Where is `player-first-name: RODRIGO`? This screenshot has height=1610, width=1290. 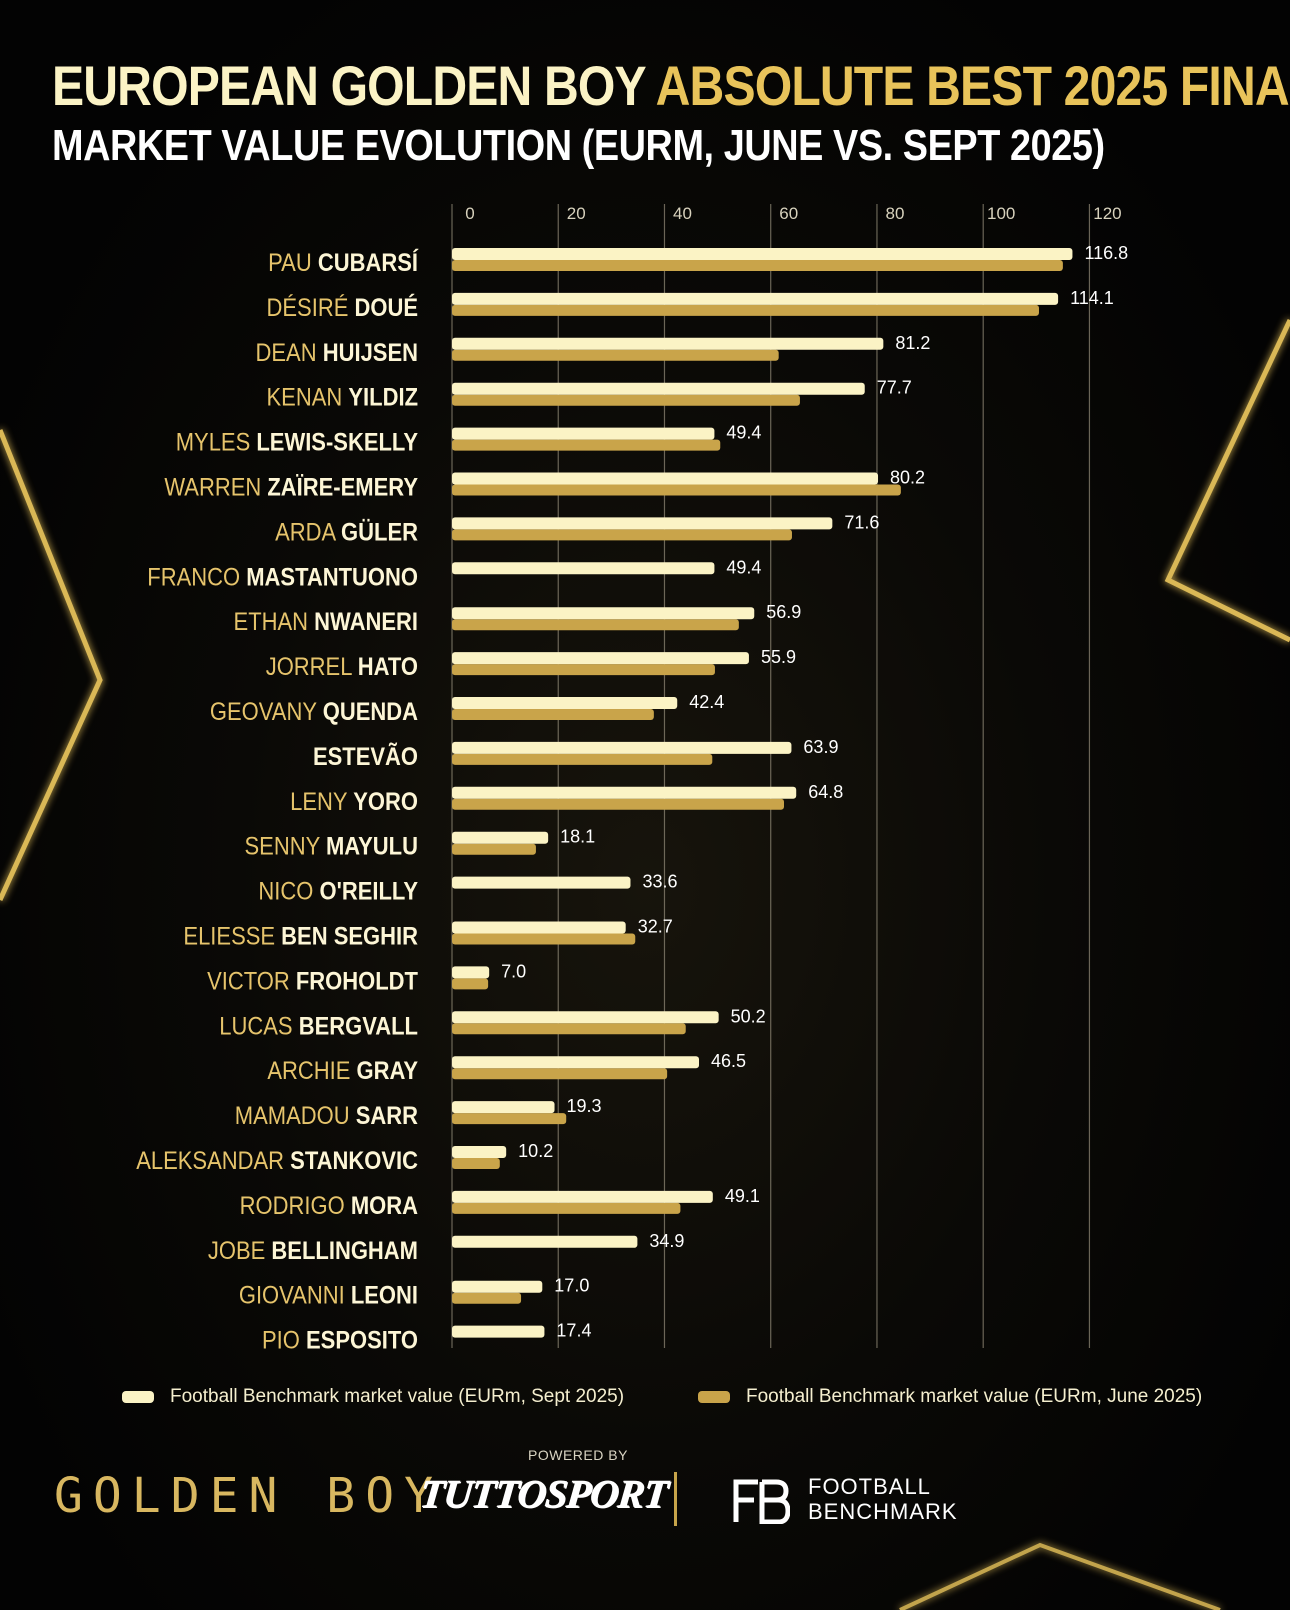 player-first-name: RODRIGO is located at coordinates (295, 1206).